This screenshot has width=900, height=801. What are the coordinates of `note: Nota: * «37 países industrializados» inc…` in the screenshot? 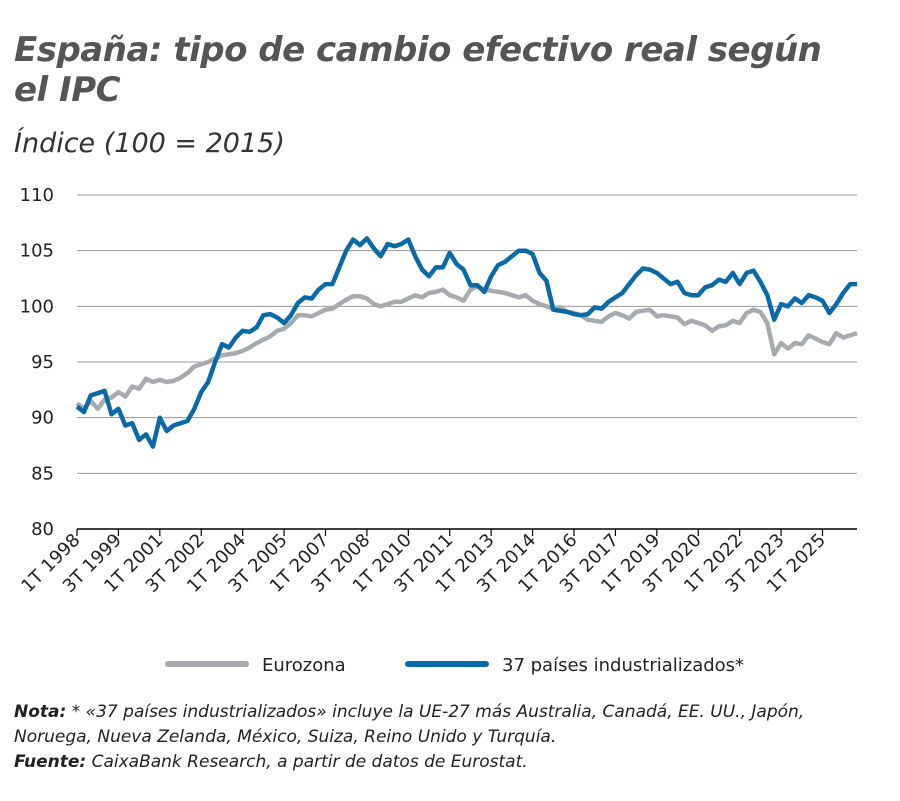 It's located at (444, 725).